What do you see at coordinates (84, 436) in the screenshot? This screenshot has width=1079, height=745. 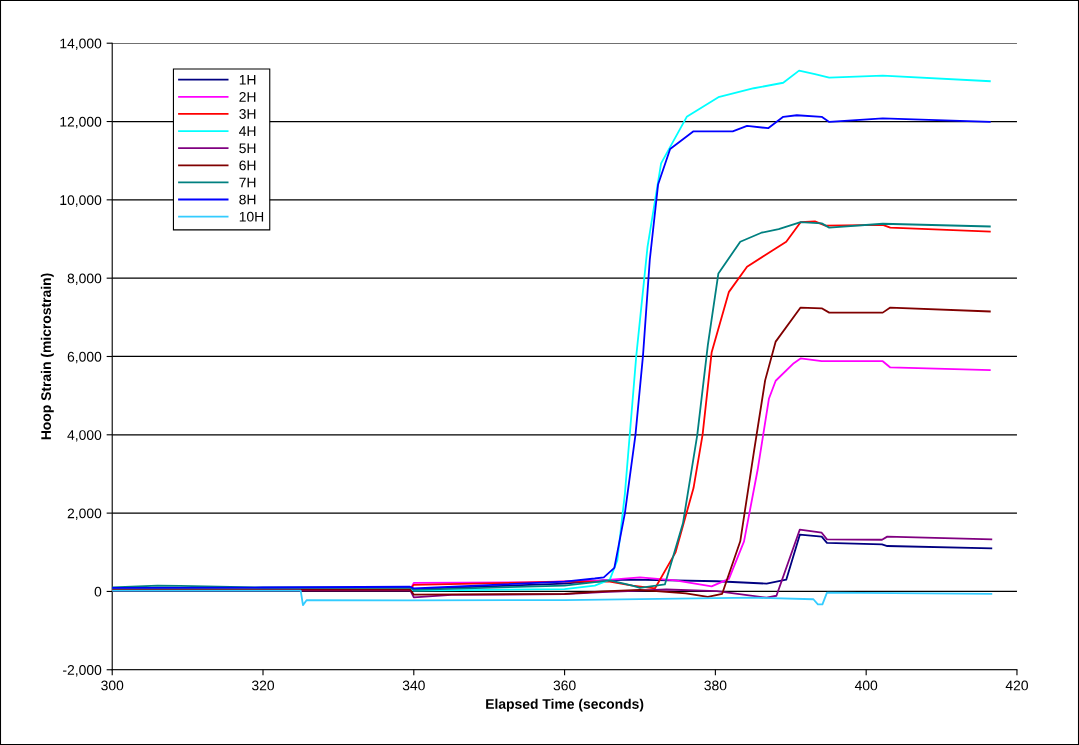 I see `y-tick-label: 4,000` at bounding box center [84, 436].